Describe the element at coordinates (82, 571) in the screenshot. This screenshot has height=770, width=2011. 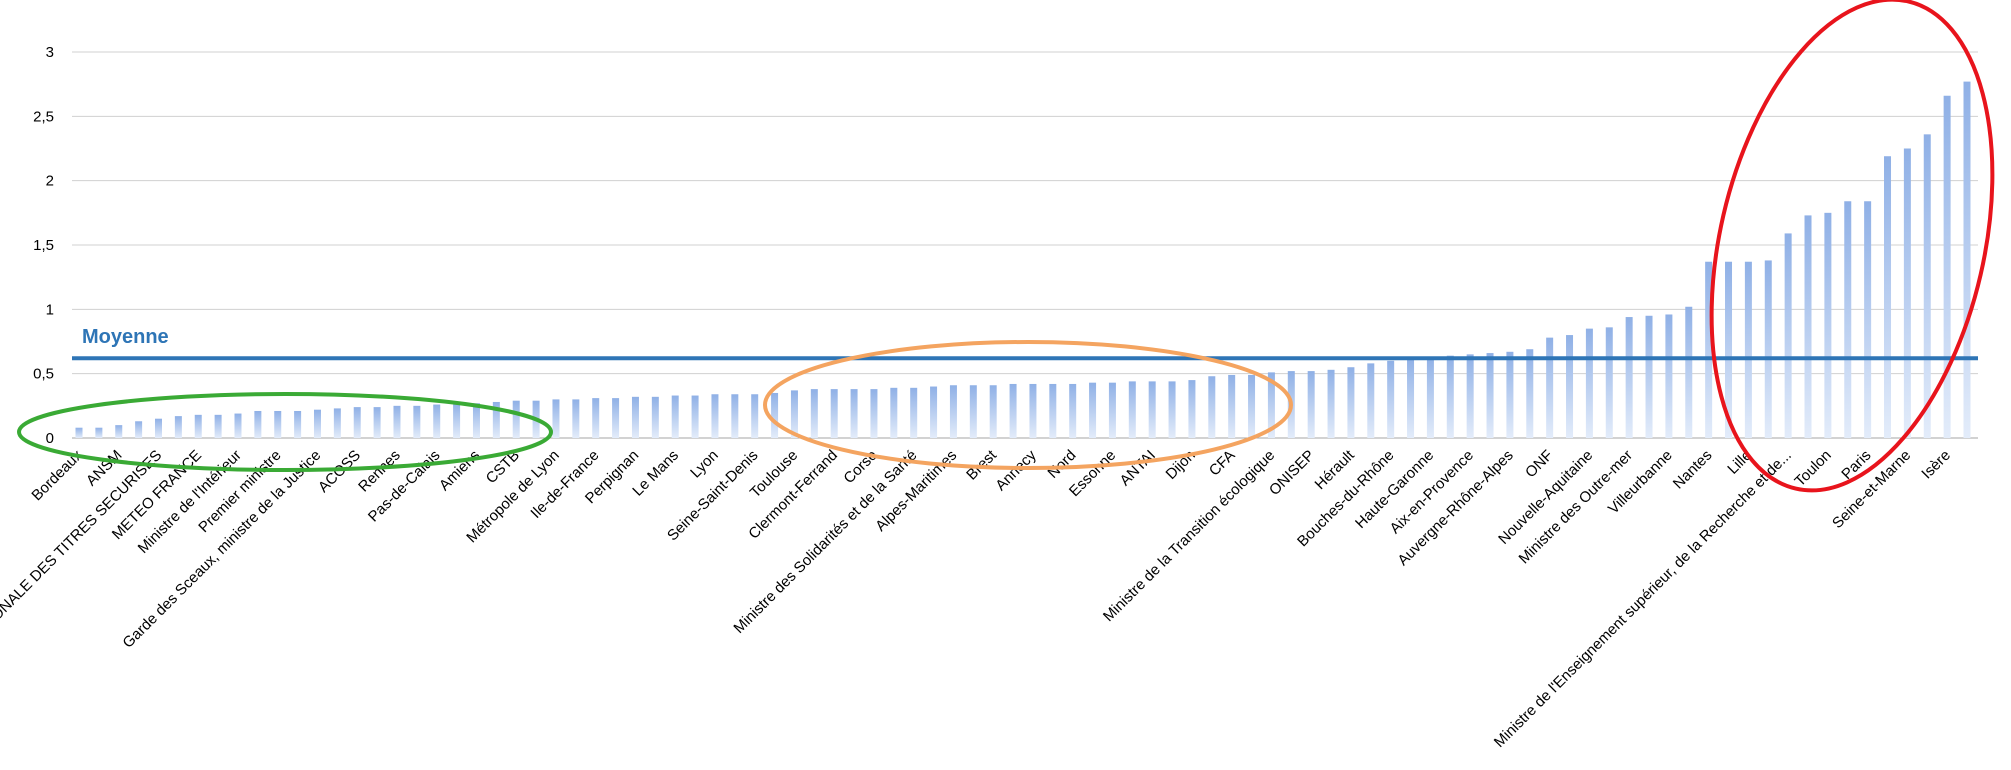
I see `x-tick-label: AGENCE NATIONALE DES TITRES SECURISES` at that location.